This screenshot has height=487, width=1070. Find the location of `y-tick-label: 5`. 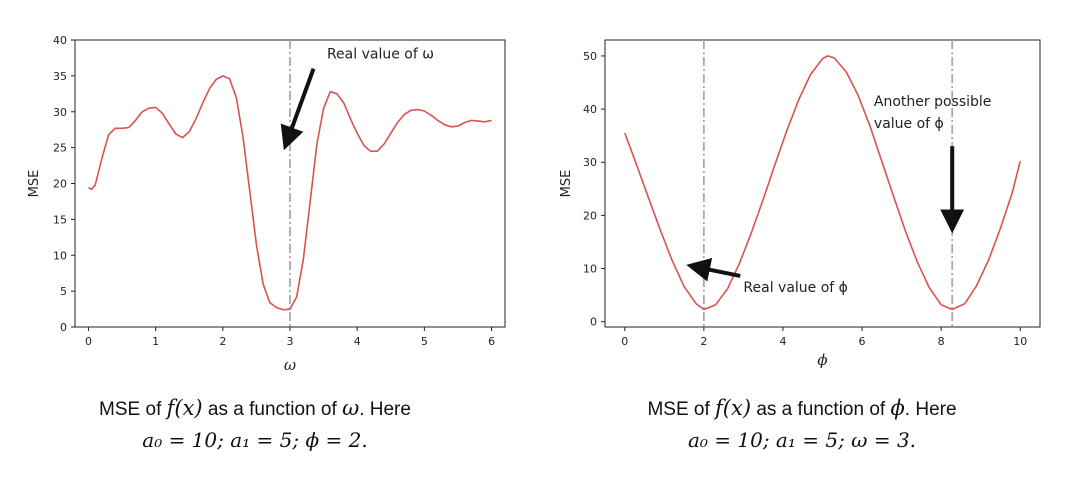

y-tick-label: 5 is located at coordinates (63, 291).